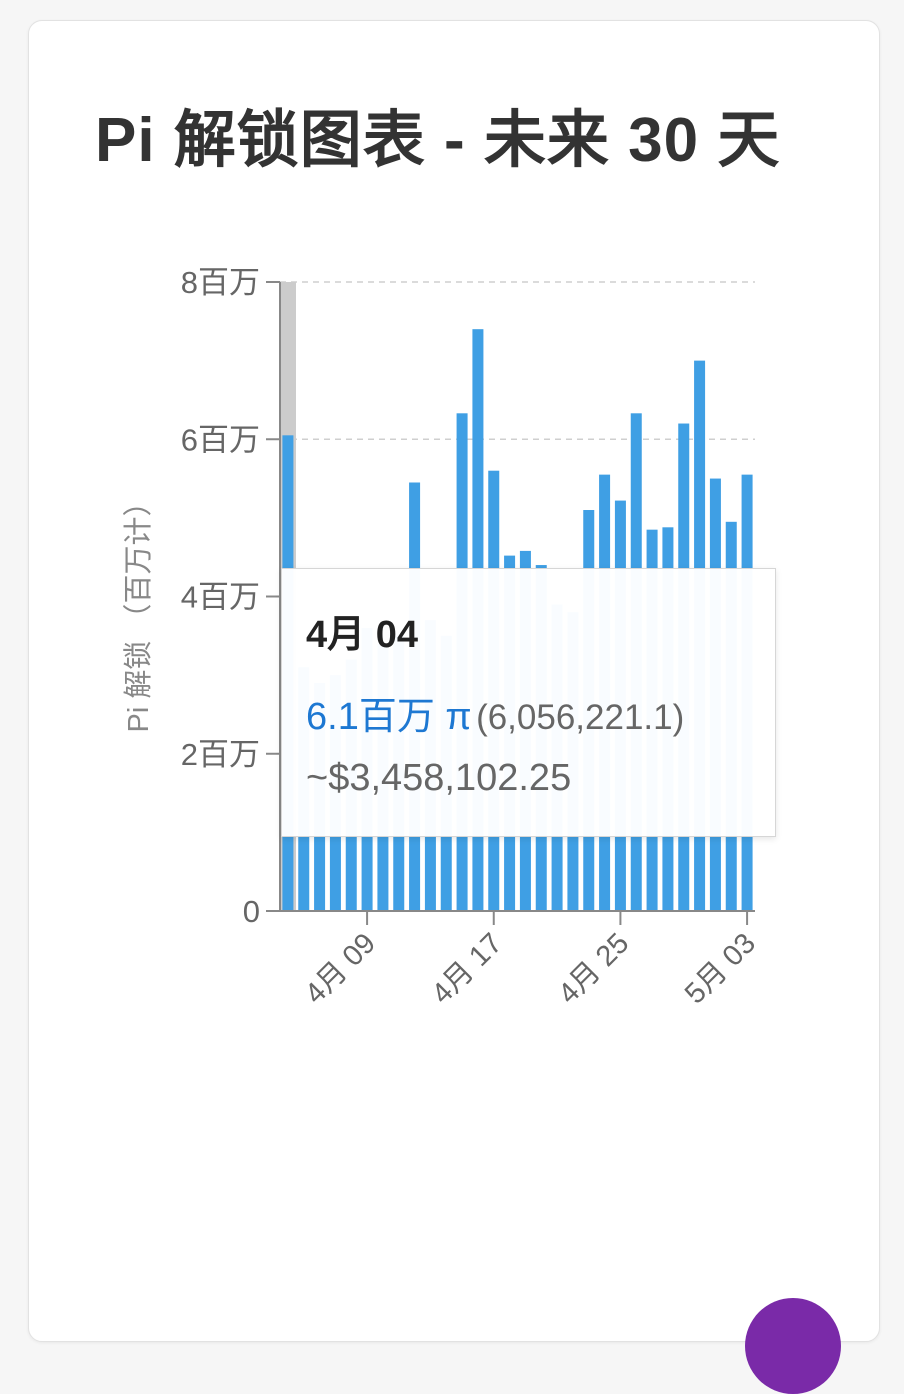  What do you see at coordinates (340, 968) in the screenshot?
I see `x-tick-label: 4月 09` at bounding box center [340, 968].